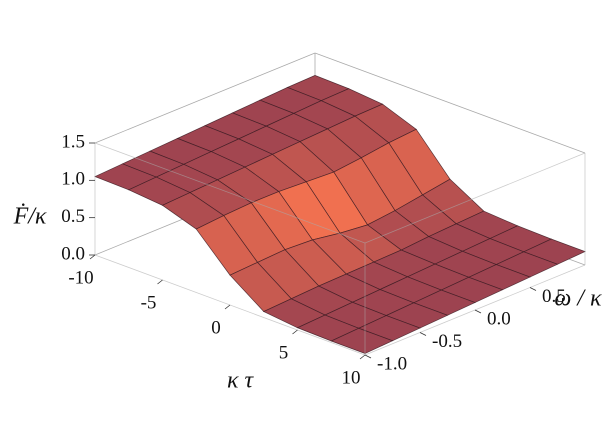 The image size is (613, 441). I want to click on z-tick-label: 0.5, so click(73, 216).